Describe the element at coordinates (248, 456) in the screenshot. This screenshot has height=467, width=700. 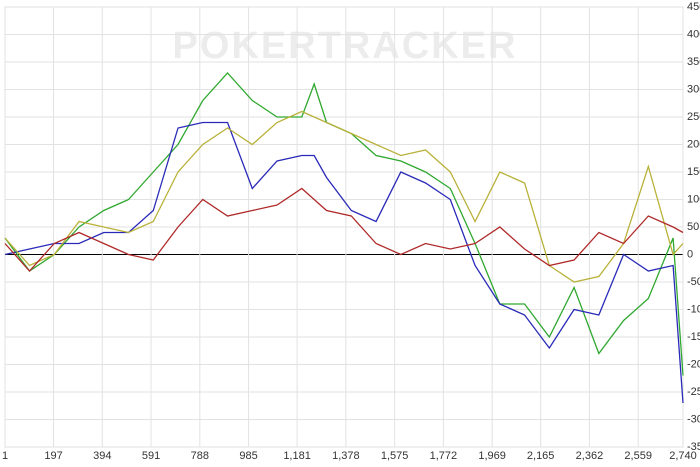
I see `x-tick-label: 985` at that location.